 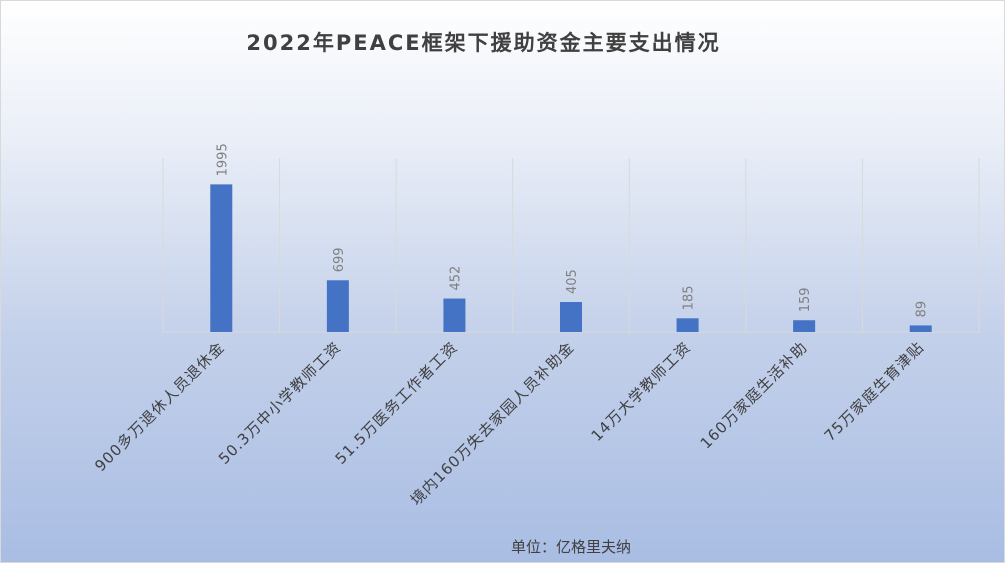 I want to click on data-label: 89, so click(x=922, y=309).